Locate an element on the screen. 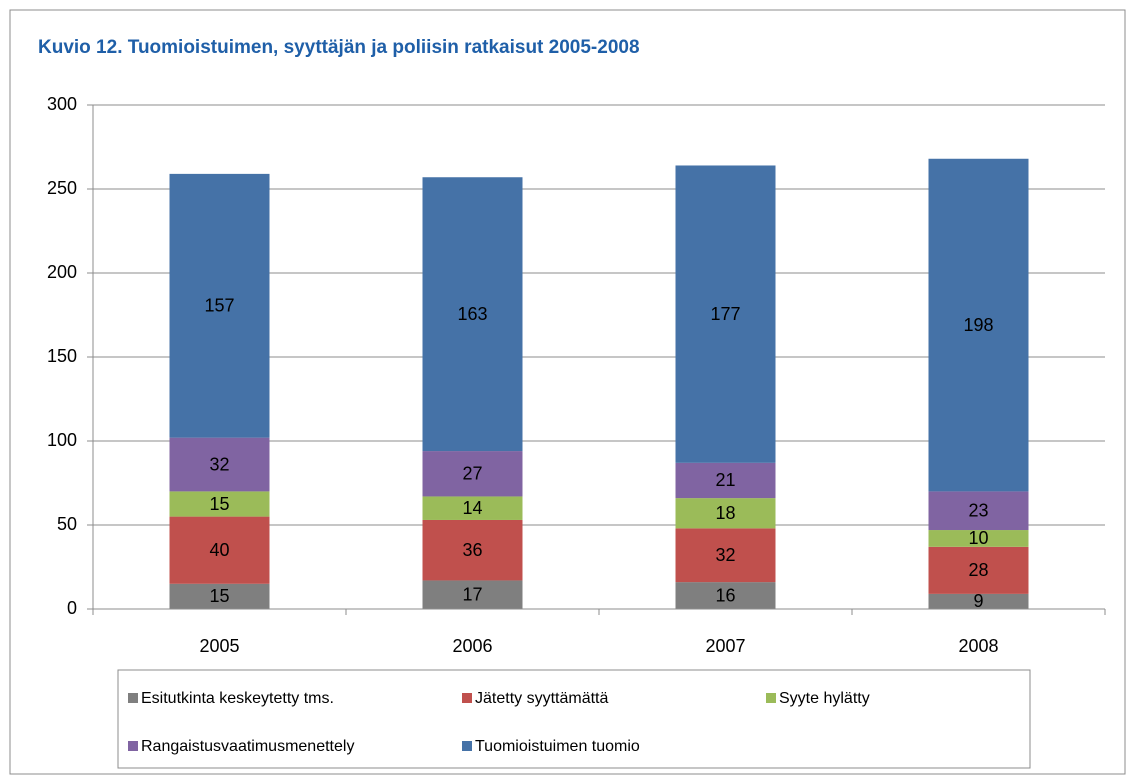 The height and width of the screenshot is (780, 1135). data-label: 10 is located at coordinates (978, 538).